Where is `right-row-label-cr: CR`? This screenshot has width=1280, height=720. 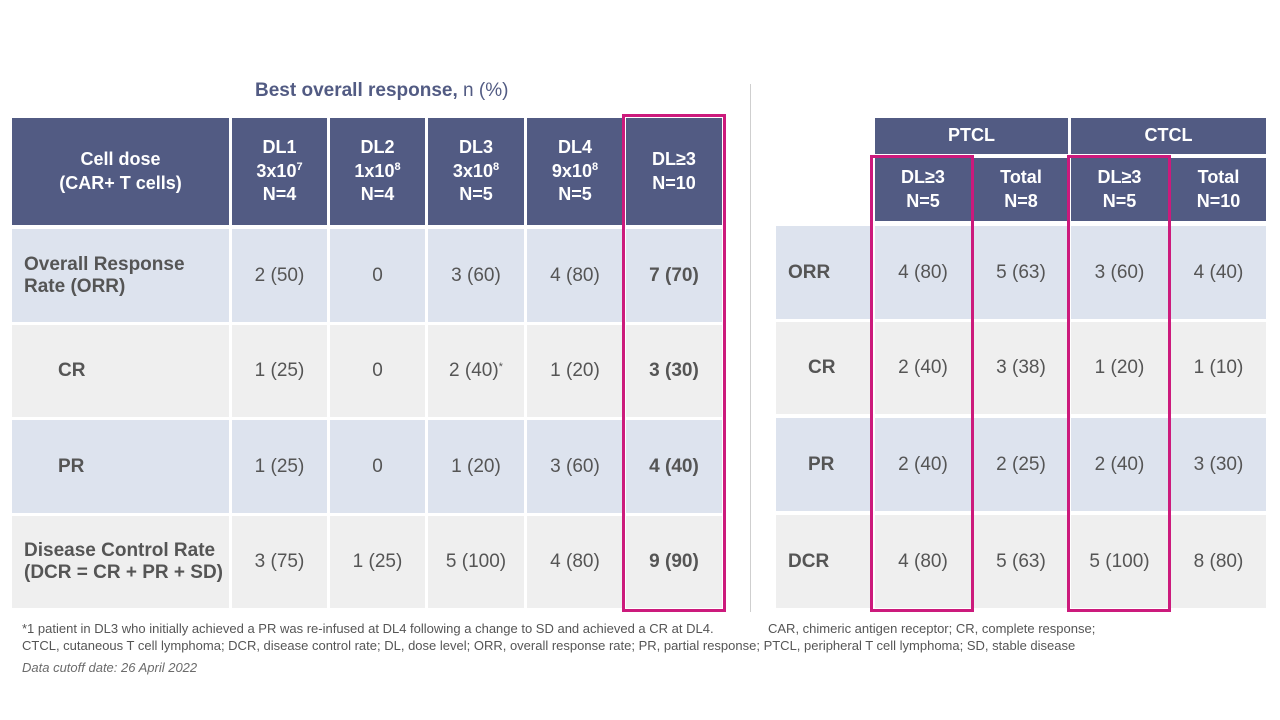 right-row-label-cr: CR is located at coordinates (824, 368).